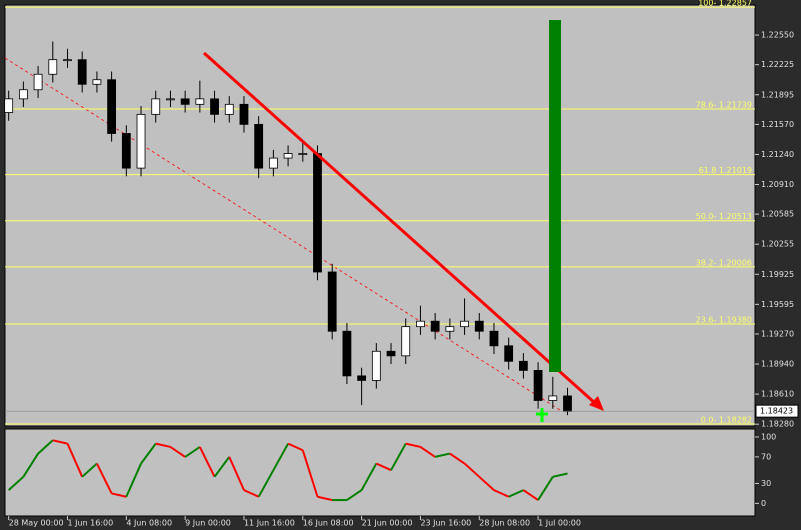  Describe the element at coordinates (559, 523) in the screenshot. I see `x-tick-label: 1 Jul 00:00` at that location.